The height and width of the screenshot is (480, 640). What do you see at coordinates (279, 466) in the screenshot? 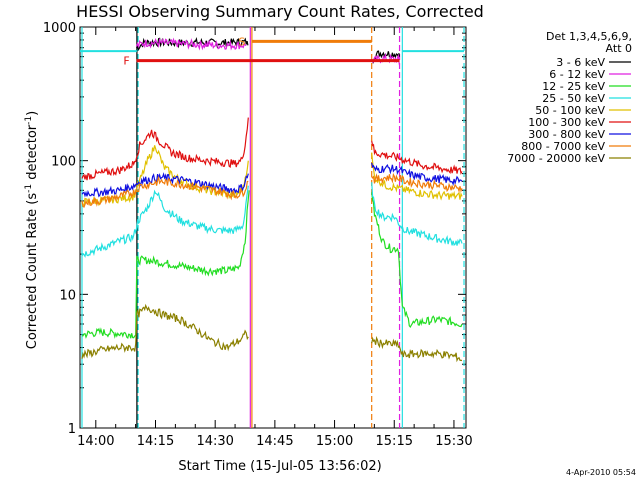
I see `x-axis-title: Start Time (15-Jul-05 13:56:02)` at bounding box center [279, 466].